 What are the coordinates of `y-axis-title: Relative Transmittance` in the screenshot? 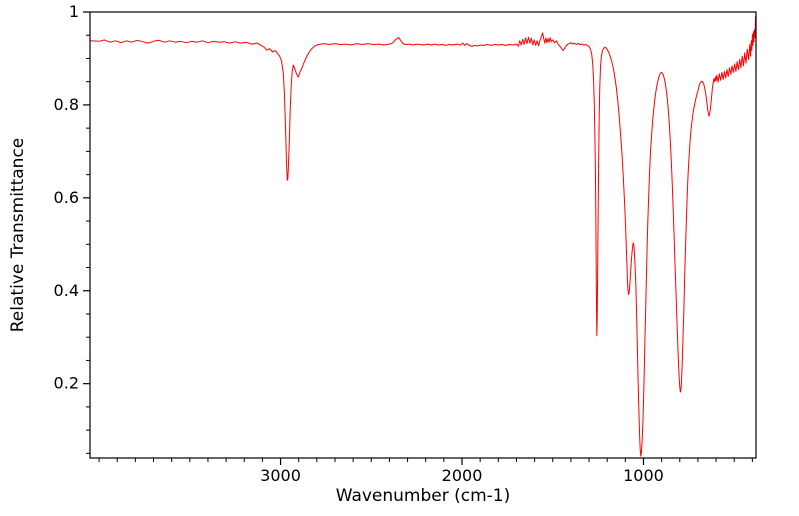 It's located at (18, 235).